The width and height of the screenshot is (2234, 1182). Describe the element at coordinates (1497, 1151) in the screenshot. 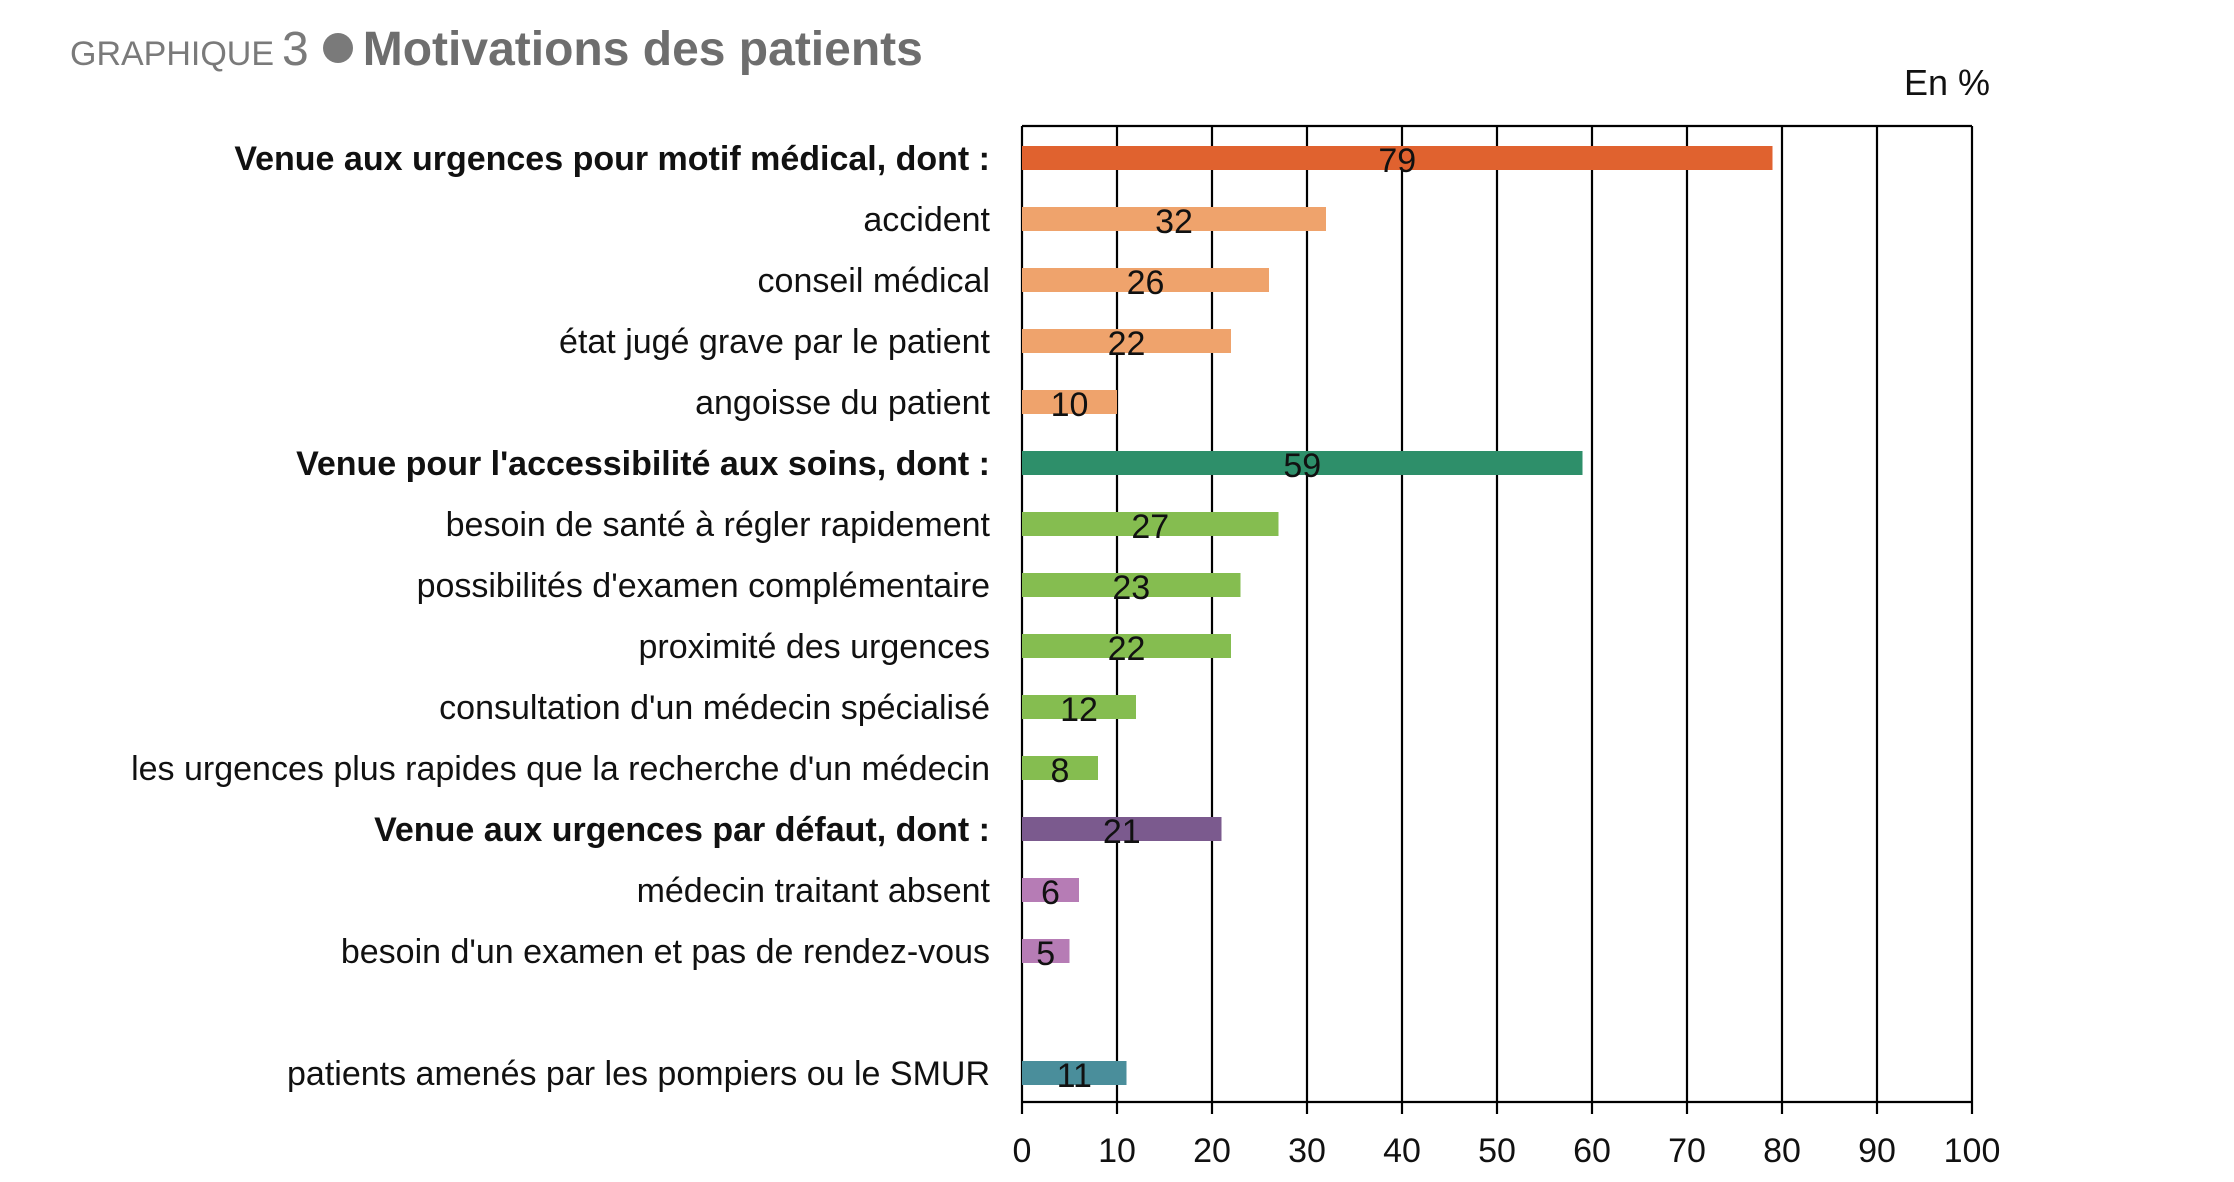

I see `x-tick-label: 50` at that location.